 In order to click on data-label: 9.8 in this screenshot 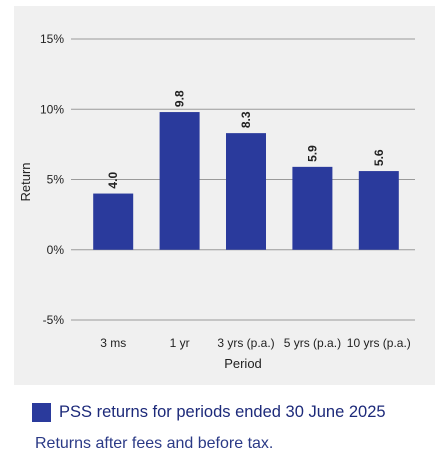, I will do `click(180, 98)`.